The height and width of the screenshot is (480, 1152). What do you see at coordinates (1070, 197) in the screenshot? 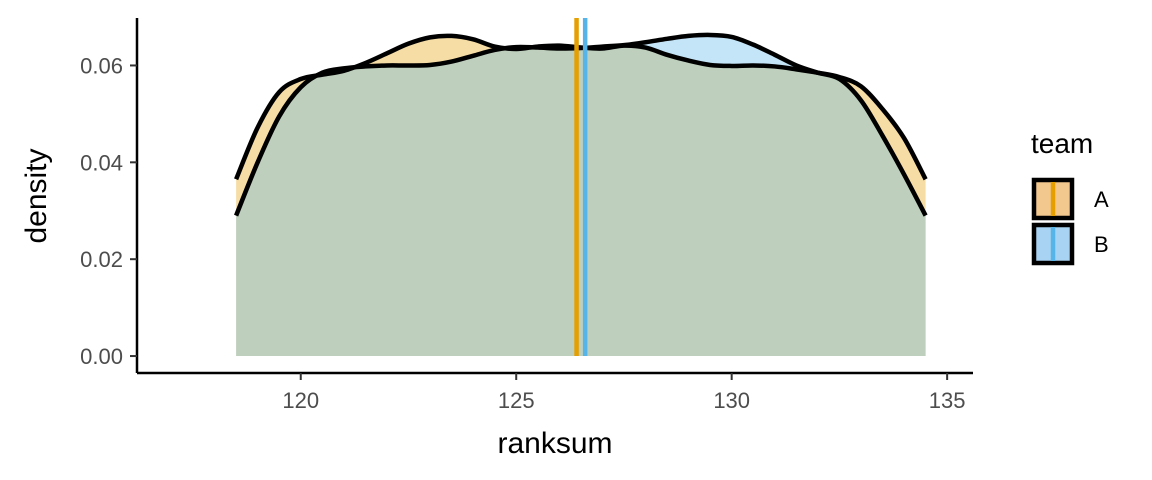
I see `legend: team AB` at bounding box center [1070, 197].